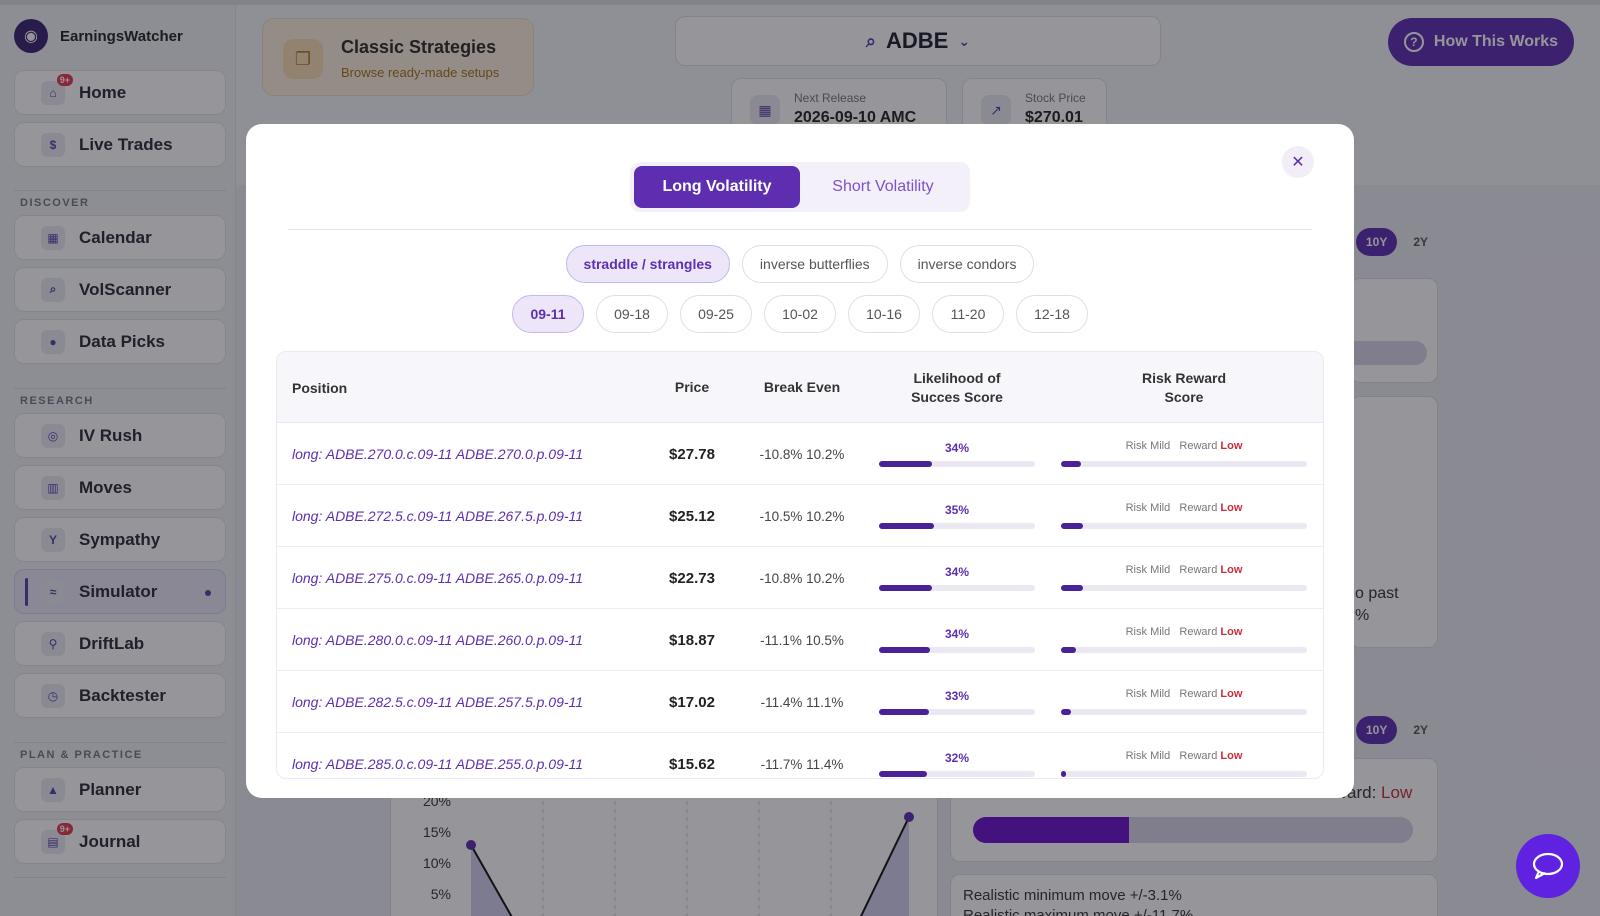 This screenshot has width=1600, height=916. What do you see at coordinates (668, 854) in the screenshot?
I see `move-chart: 20% 15% 10% 5%` at bounding box center [668, 854].